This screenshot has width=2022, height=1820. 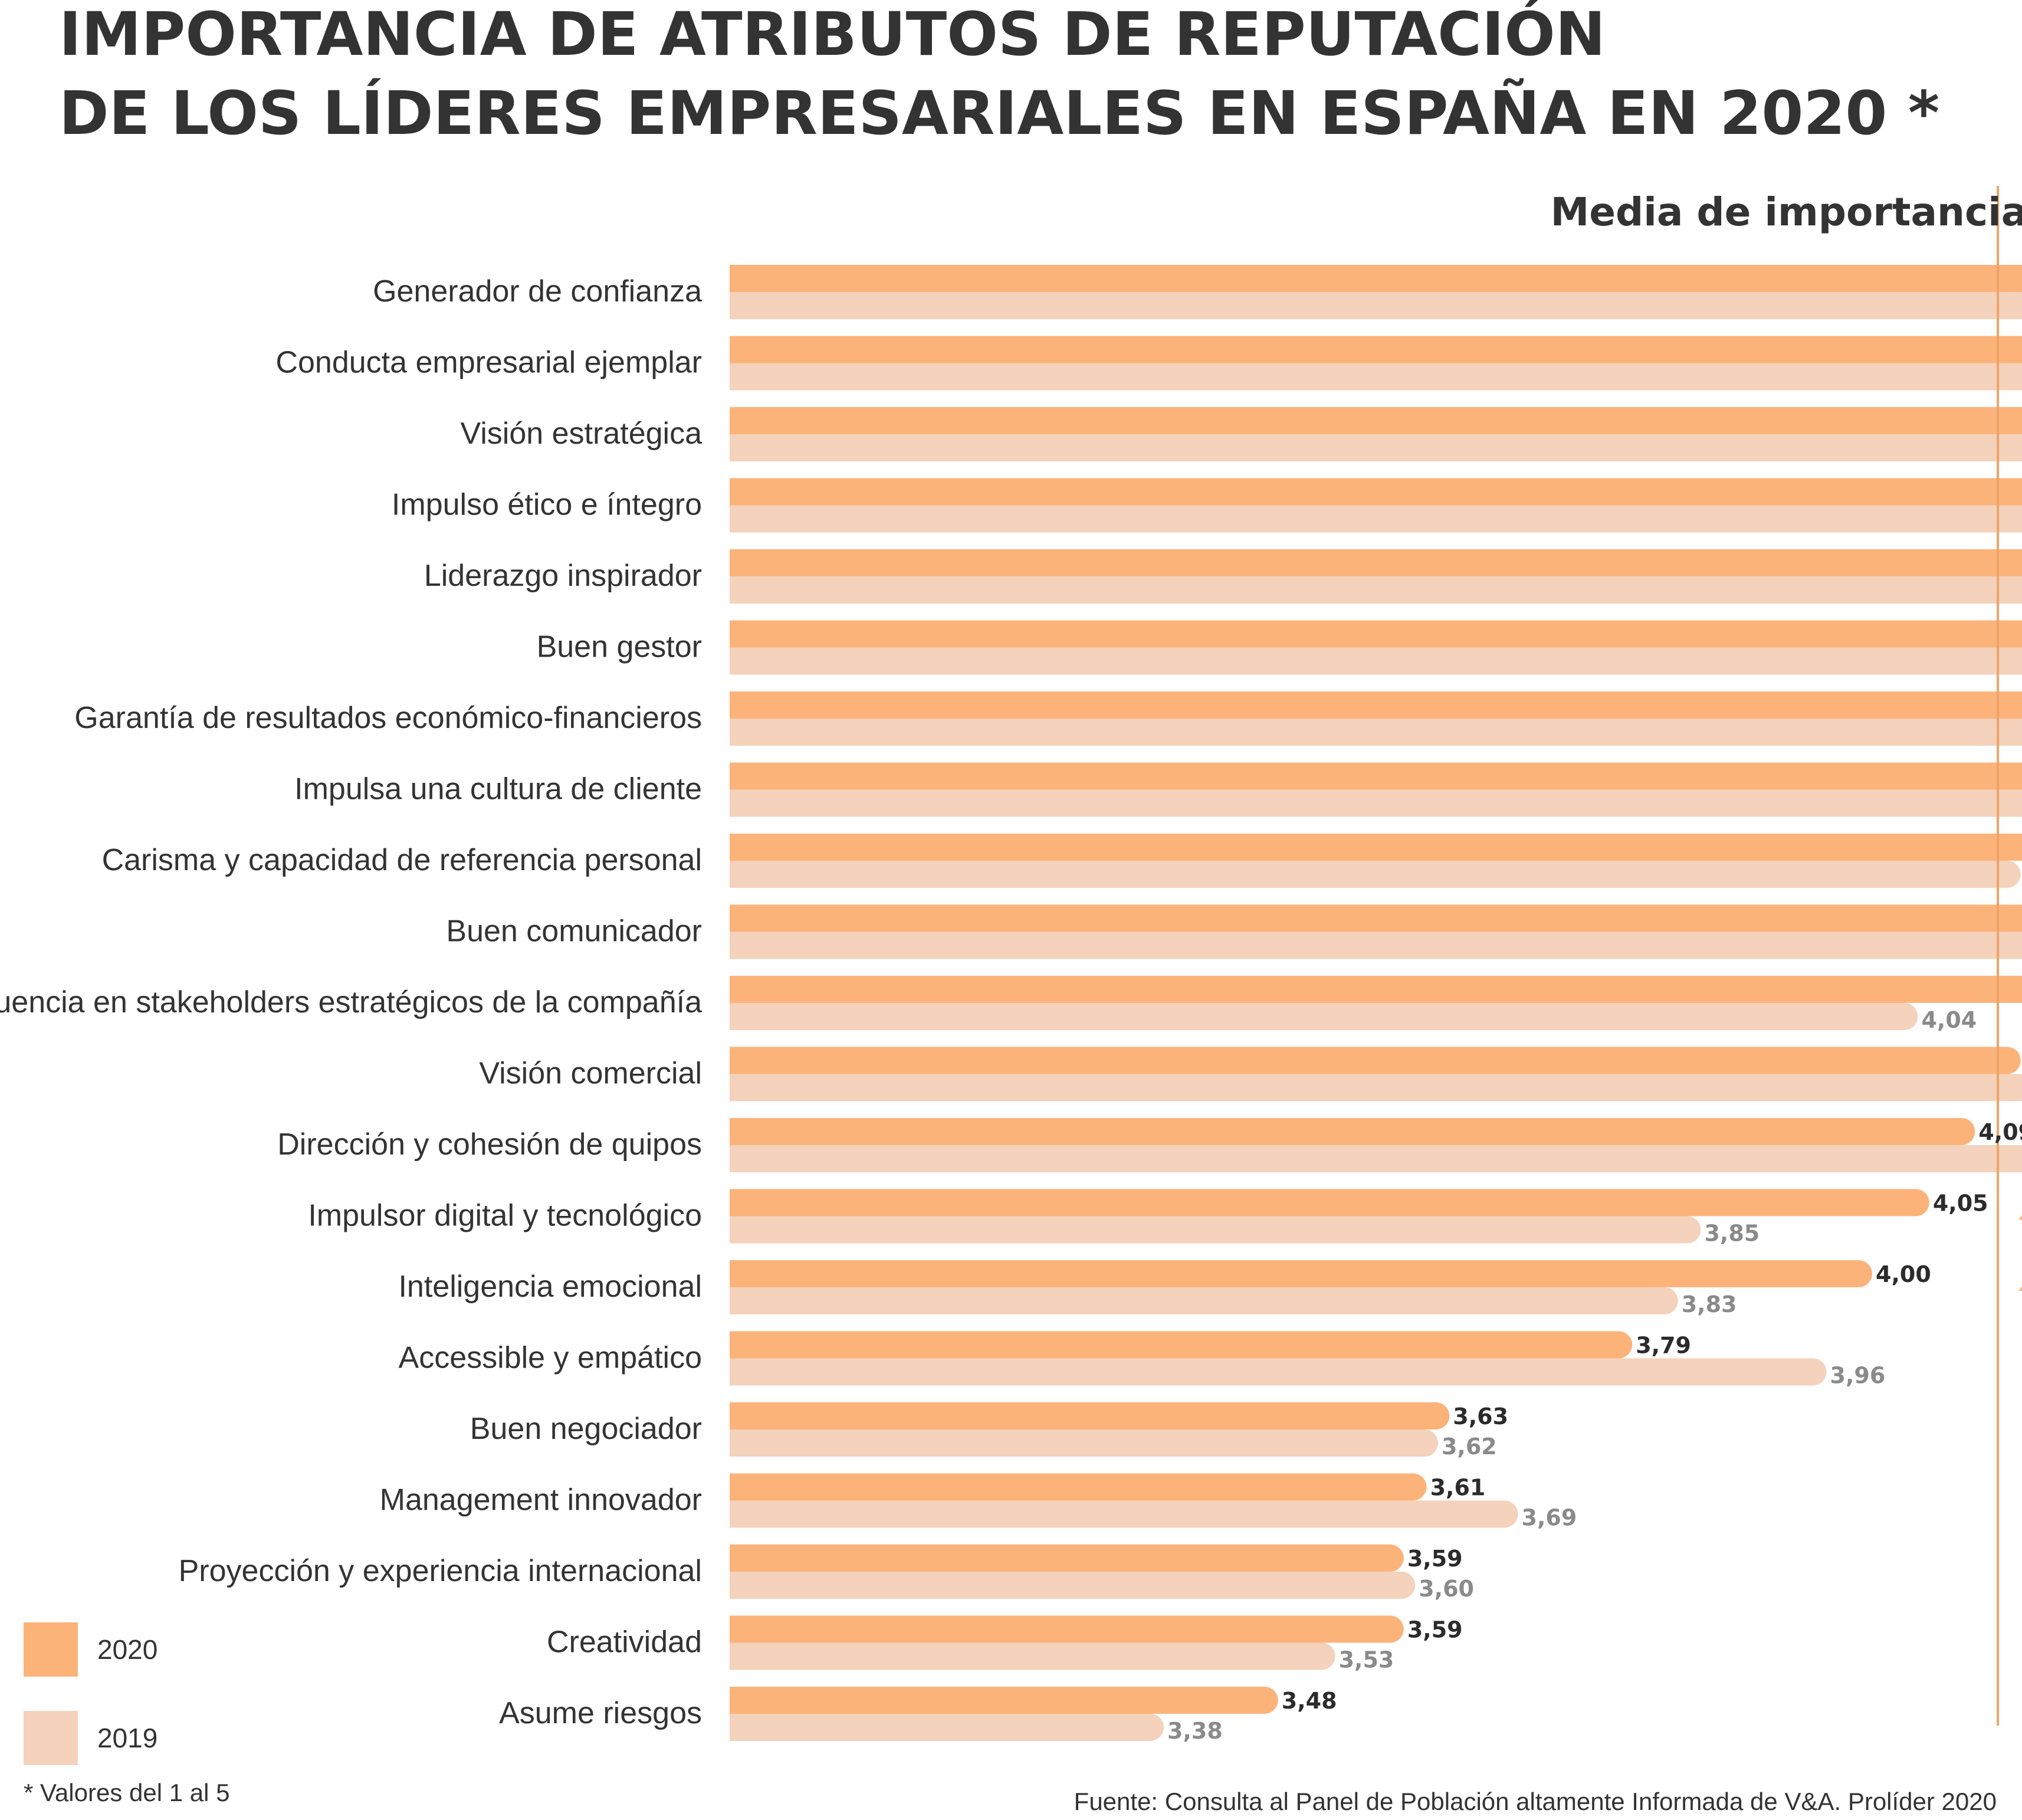 I want to click on category-label-5: Liderazgo inspirador, so click(x=563, y=576).